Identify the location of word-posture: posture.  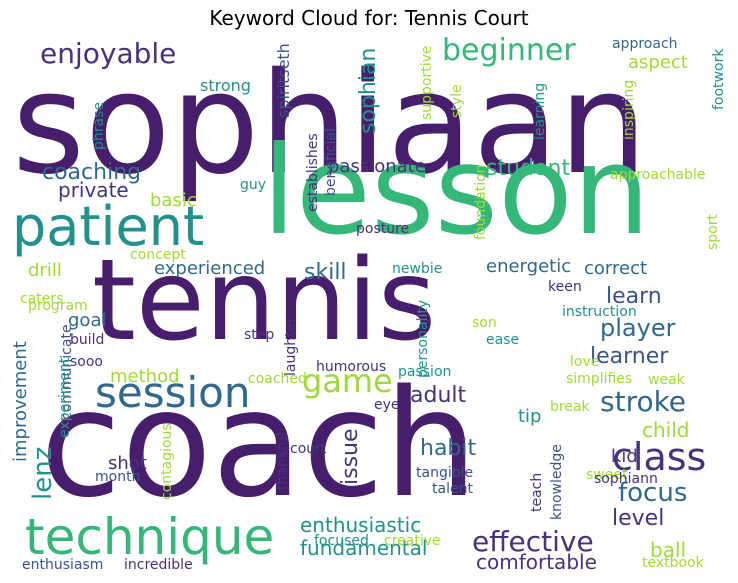
(383, 229).